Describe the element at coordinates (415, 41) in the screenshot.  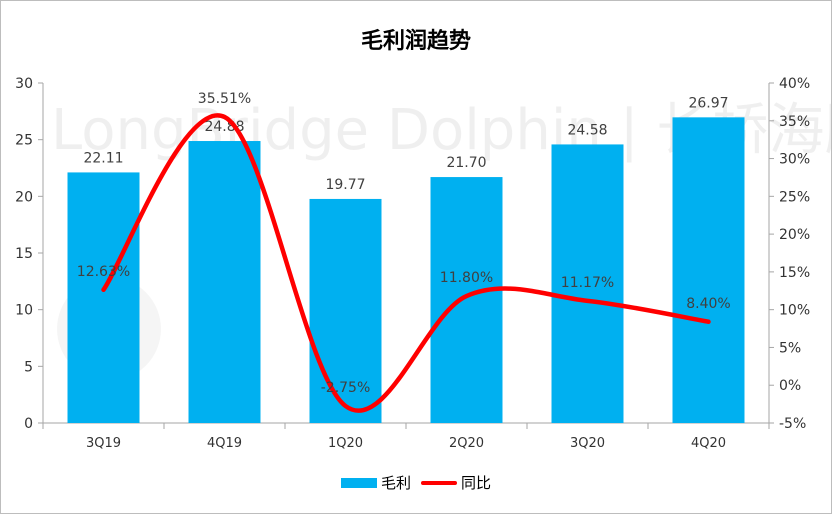
I see `chart-title: 毛利润趋势` at that location.